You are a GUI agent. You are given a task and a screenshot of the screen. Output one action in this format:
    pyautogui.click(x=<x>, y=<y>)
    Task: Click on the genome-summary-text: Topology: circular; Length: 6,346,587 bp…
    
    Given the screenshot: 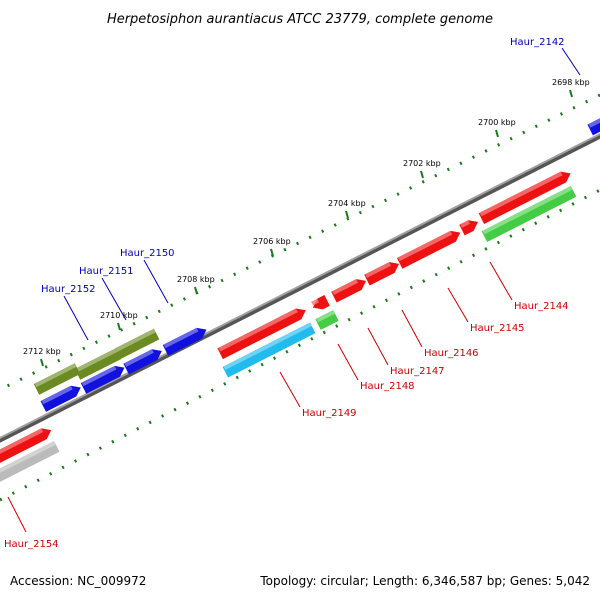 What is the action you would take?
    pyautogui.click(x=425, y=581)
    